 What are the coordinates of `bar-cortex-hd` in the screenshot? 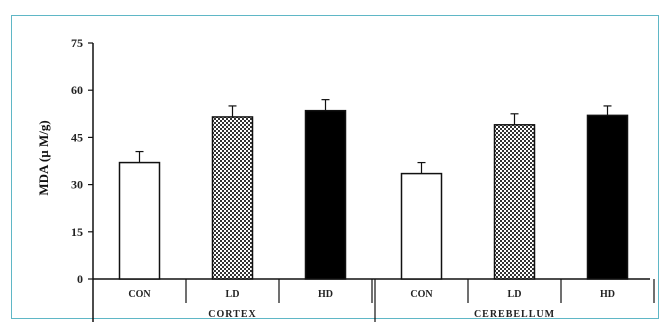 It's located at (325, 194).